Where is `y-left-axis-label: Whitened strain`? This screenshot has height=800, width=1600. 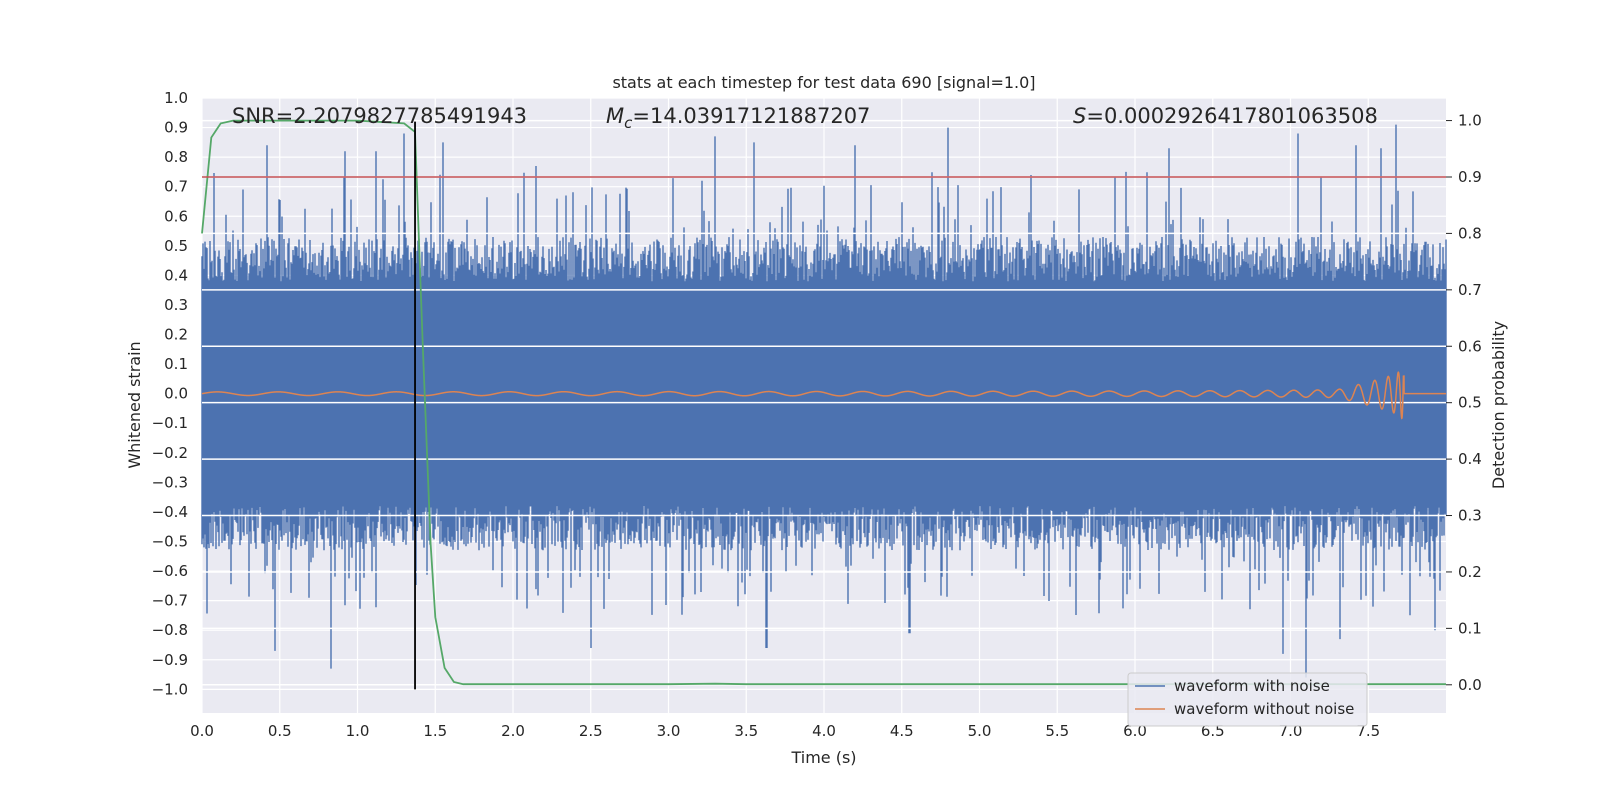
y-left-axis-label: Whitened strain is located at coordinates (134, 404).